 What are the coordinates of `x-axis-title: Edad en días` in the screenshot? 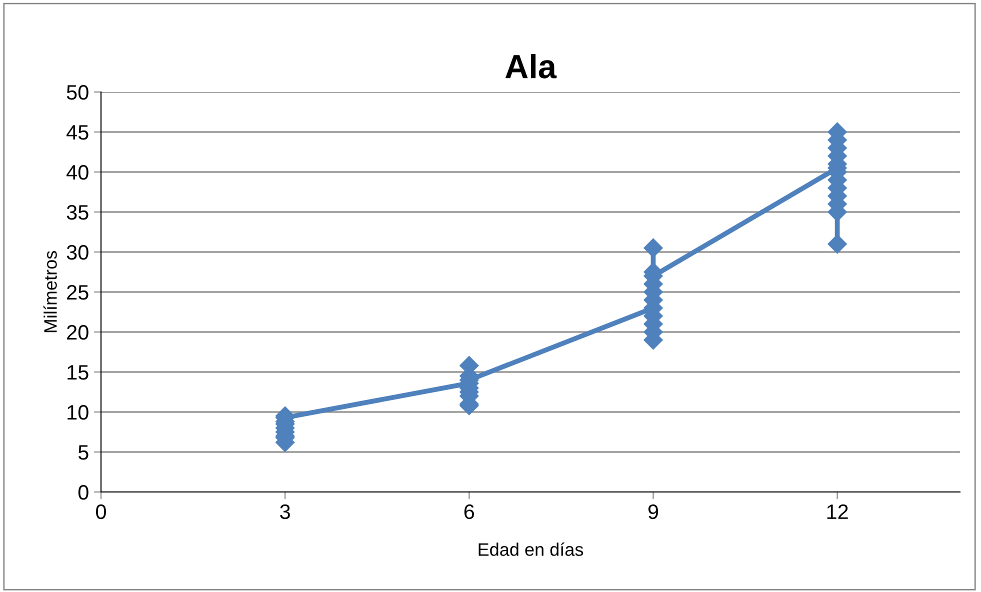 It's located at (531, 549).